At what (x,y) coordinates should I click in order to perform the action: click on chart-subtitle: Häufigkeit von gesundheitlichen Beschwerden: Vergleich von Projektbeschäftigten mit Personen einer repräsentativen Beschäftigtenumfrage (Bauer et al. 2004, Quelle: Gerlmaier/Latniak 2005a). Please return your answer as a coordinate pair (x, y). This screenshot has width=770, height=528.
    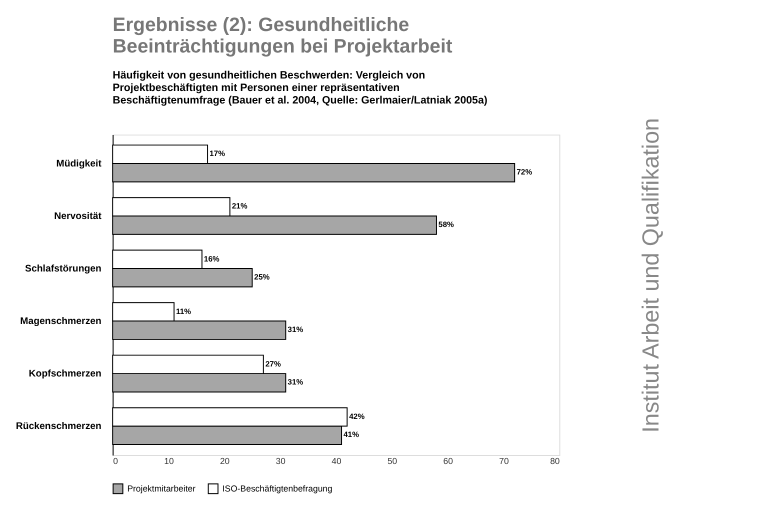
    Looking at the image, I should click on (300, 88).